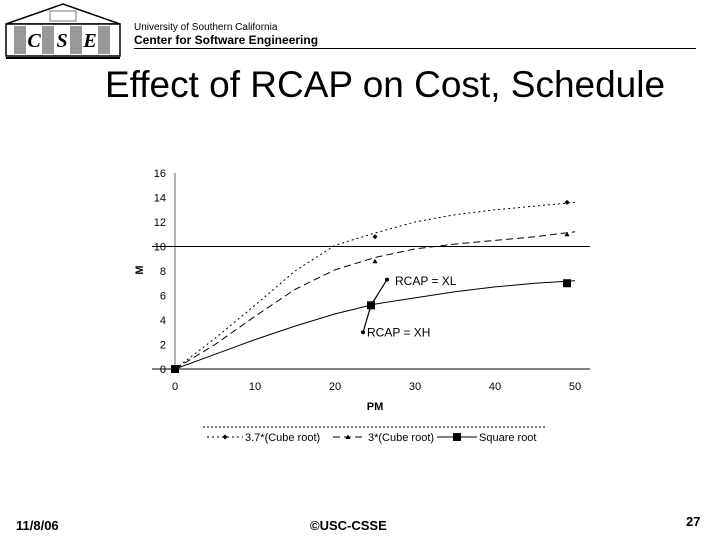 The height and width of the screenshot is (540, 720). Describe the element at coordinates (375, 306) in the screenshot. I see `rcap-segment` at that location.